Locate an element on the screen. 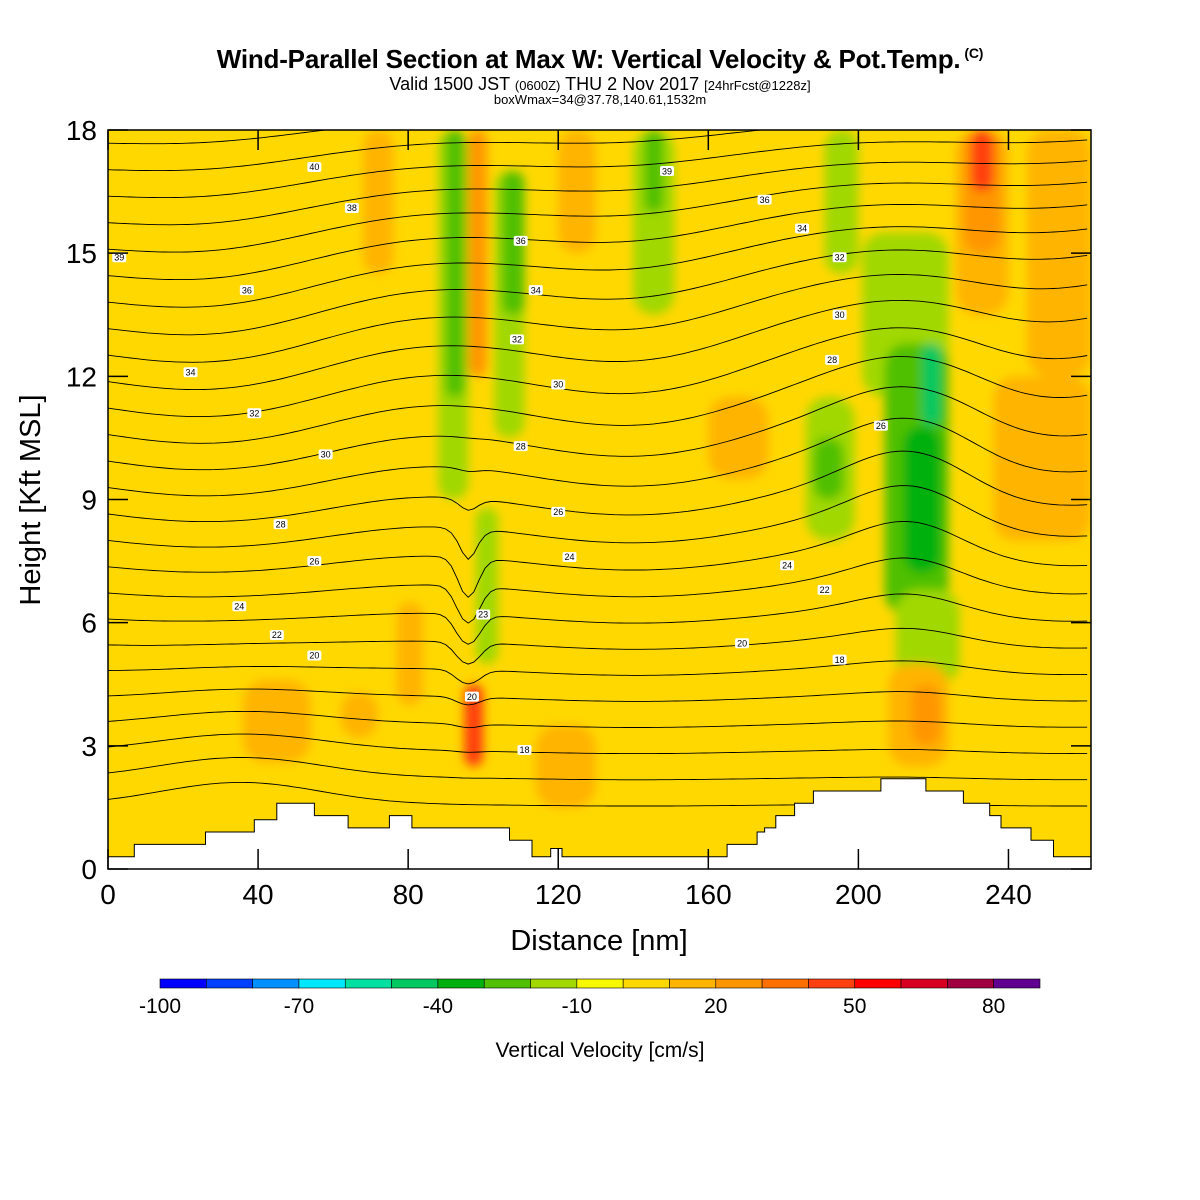 The image size is (1200, 1200). y-tick-label: 3 is located at coordinates (89, 746).